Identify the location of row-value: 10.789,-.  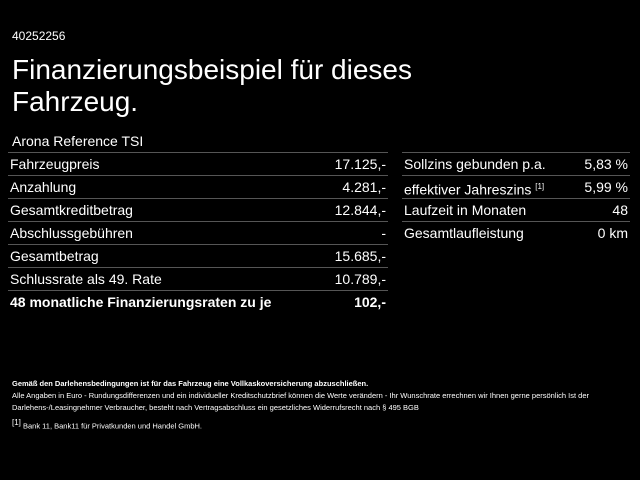
(360, 279).